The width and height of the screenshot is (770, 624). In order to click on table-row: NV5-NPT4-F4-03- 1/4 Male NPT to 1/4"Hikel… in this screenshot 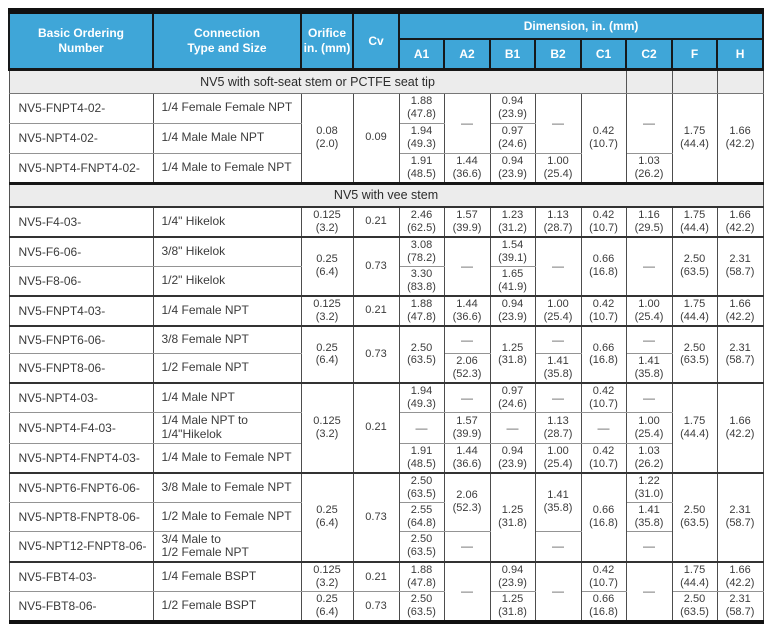, I will do `click(385, 428)`.